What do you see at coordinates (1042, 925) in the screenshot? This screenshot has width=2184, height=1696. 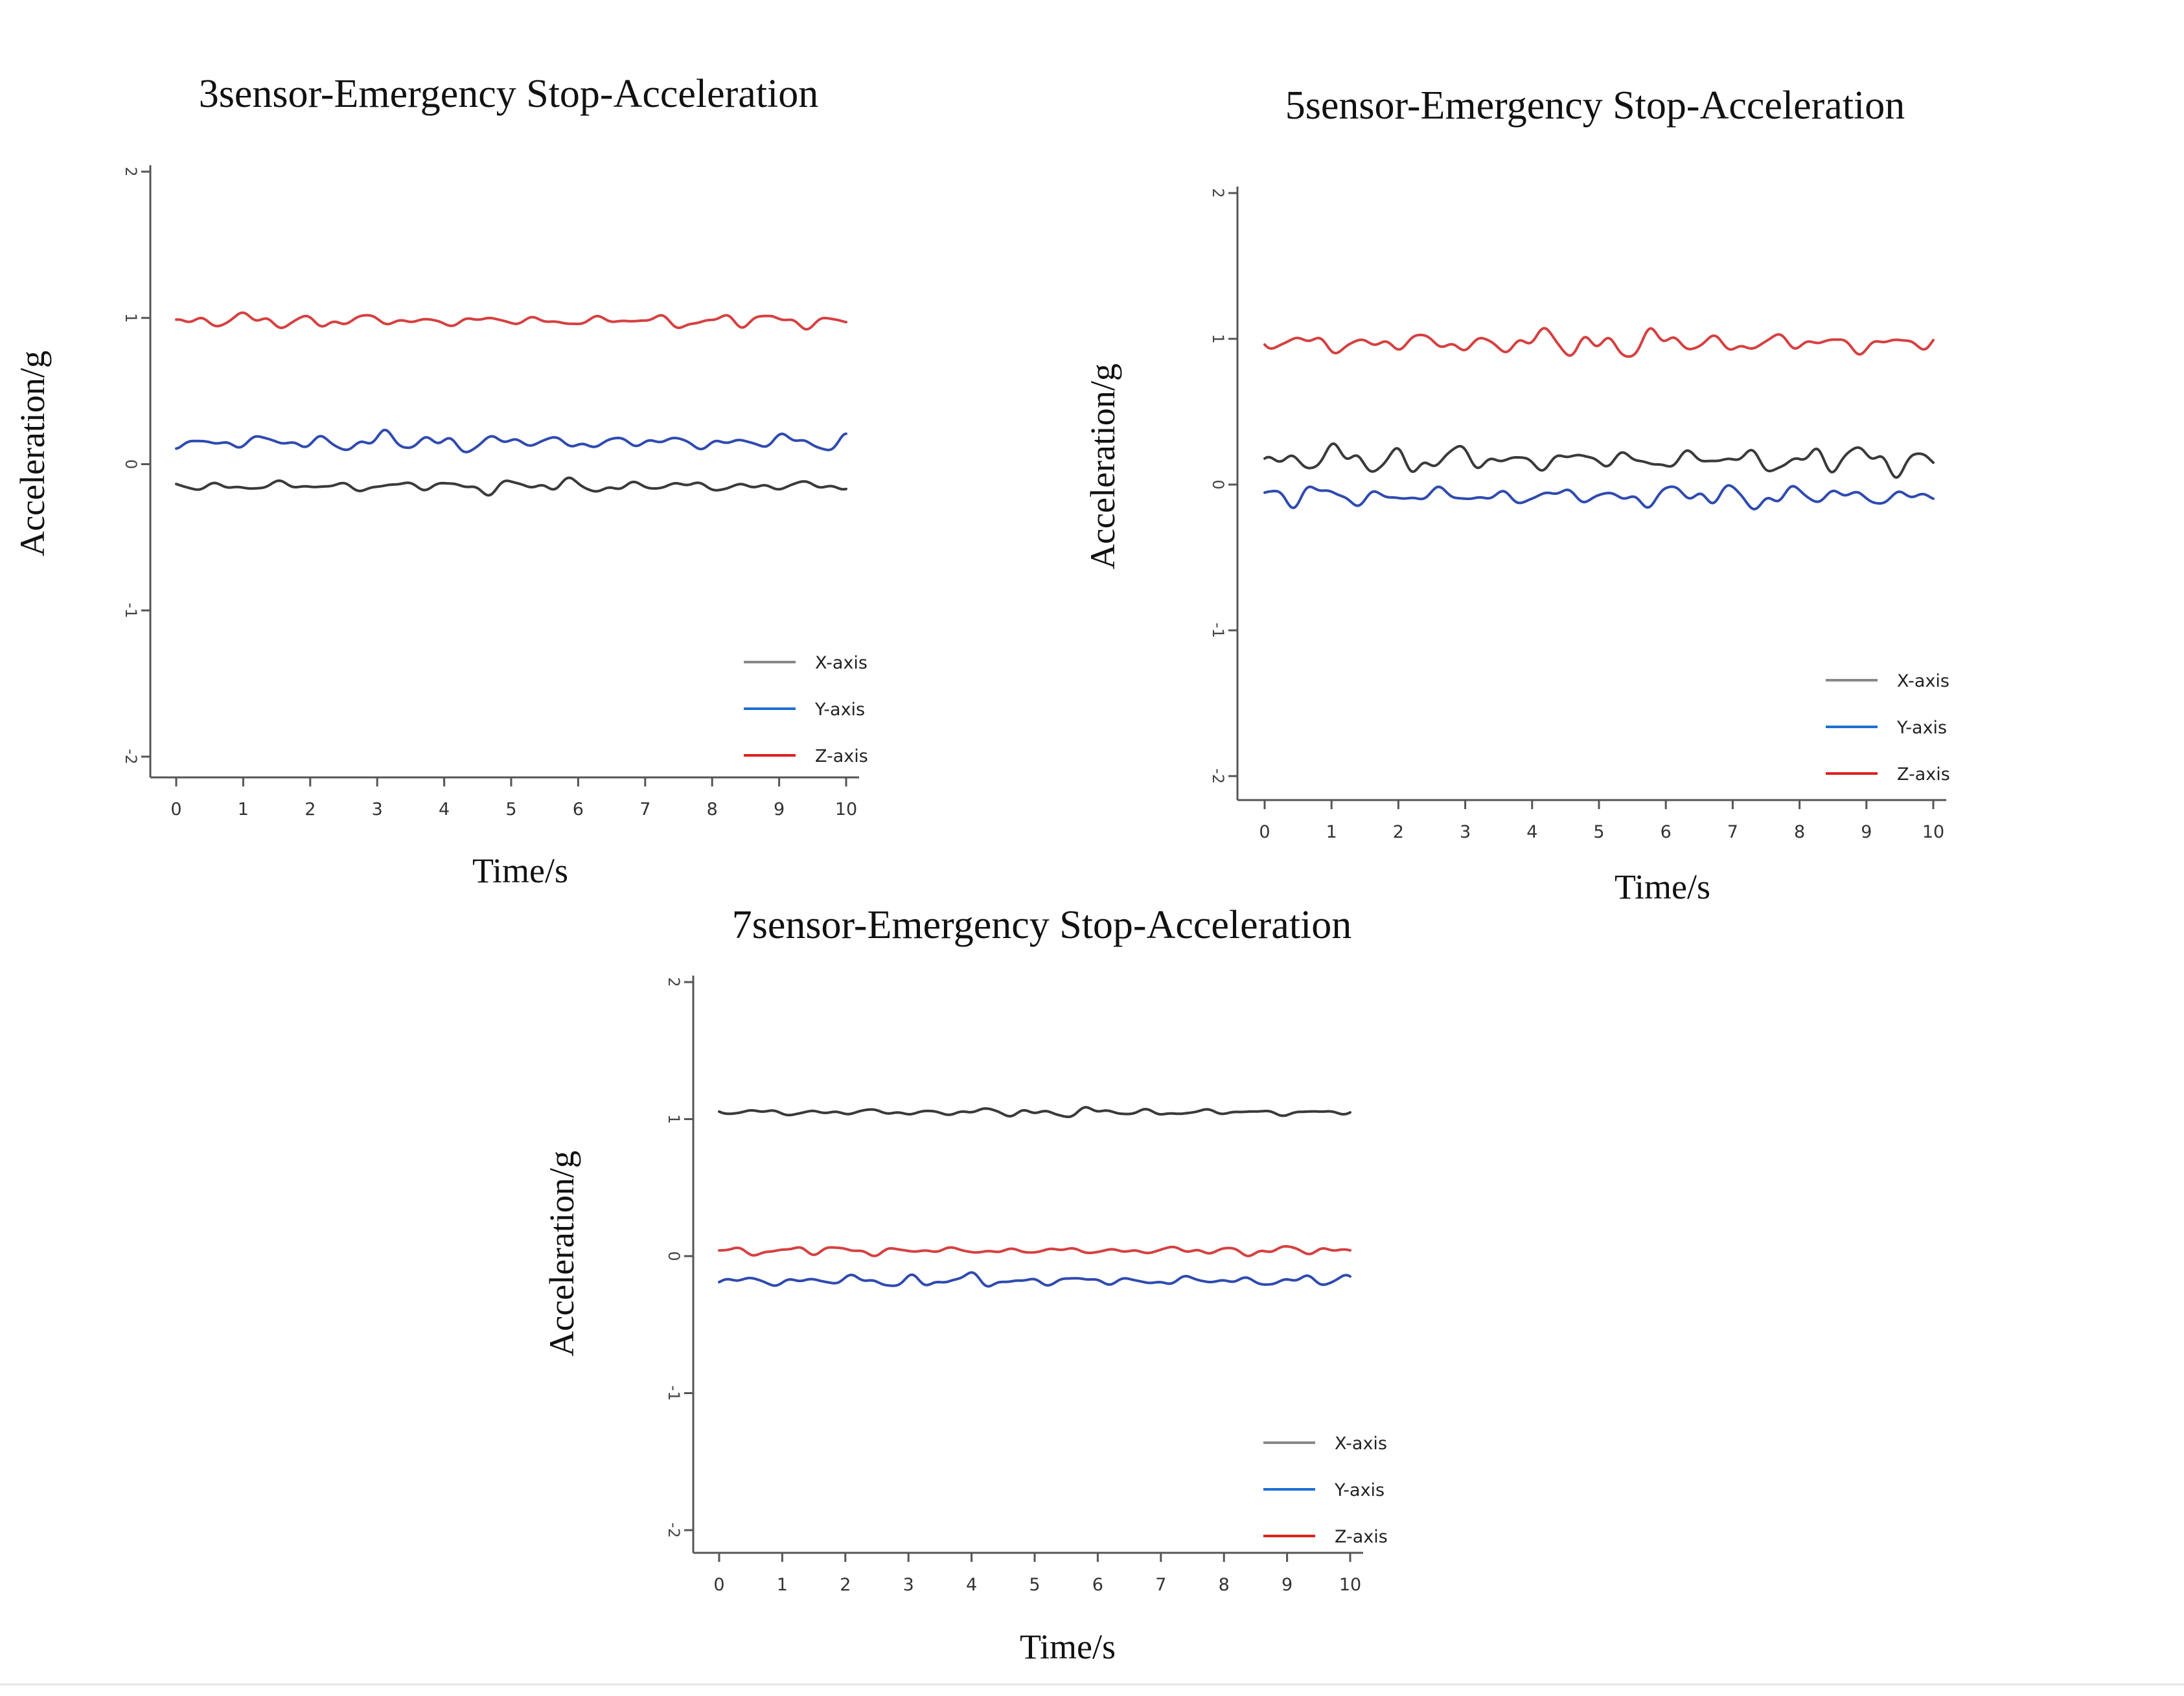 I see `chart-title: 7sensor-Emergency Stop-Acceleration` at bounding box center [1042, 925].